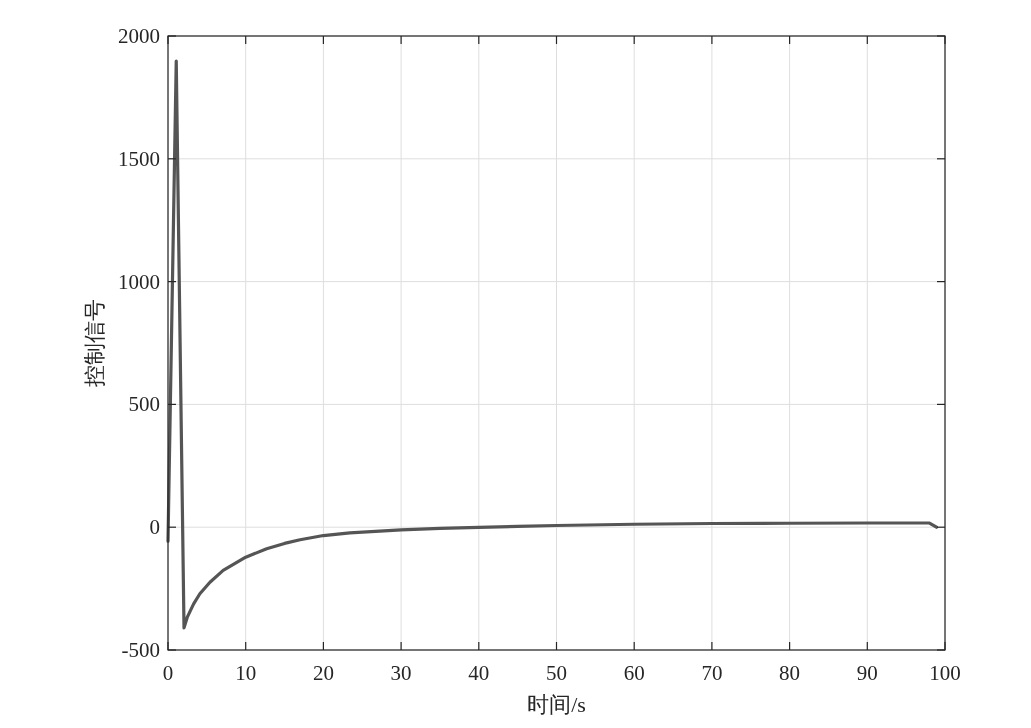  Describe the element at coordinates (945, 673) in the screenshot. I see `x-tick-label: 100` at that location.